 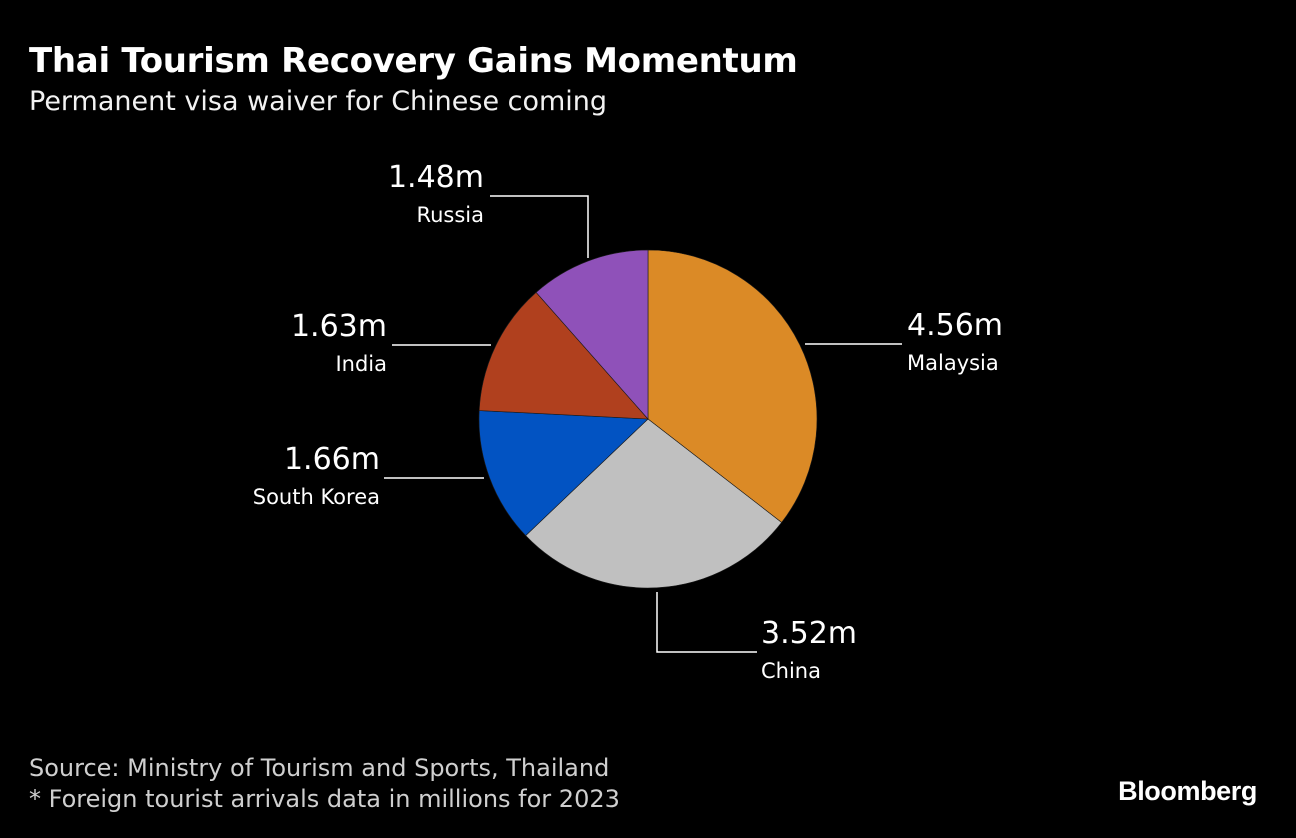 I want to click on pie-slice-china, so click(x=654, y=503).